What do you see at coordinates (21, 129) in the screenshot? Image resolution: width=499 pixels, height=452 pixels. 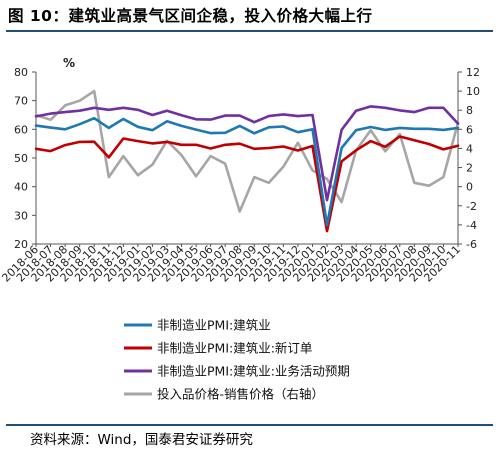 I see `left-tick-label: 60` at bounding box center [21, 129].